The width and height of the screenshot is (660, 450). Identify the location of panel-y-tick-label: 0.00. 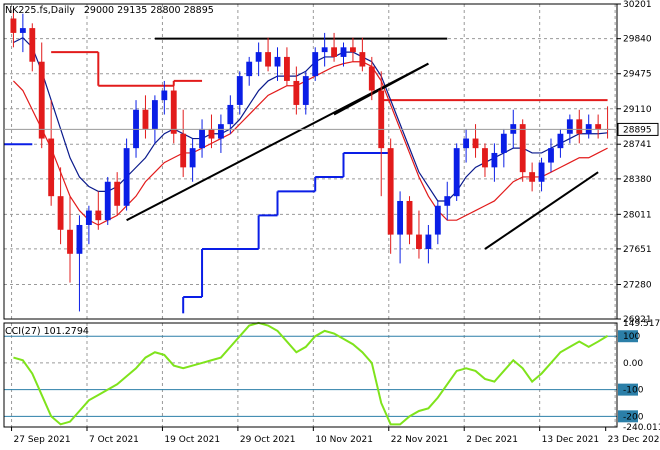
(633, 364).